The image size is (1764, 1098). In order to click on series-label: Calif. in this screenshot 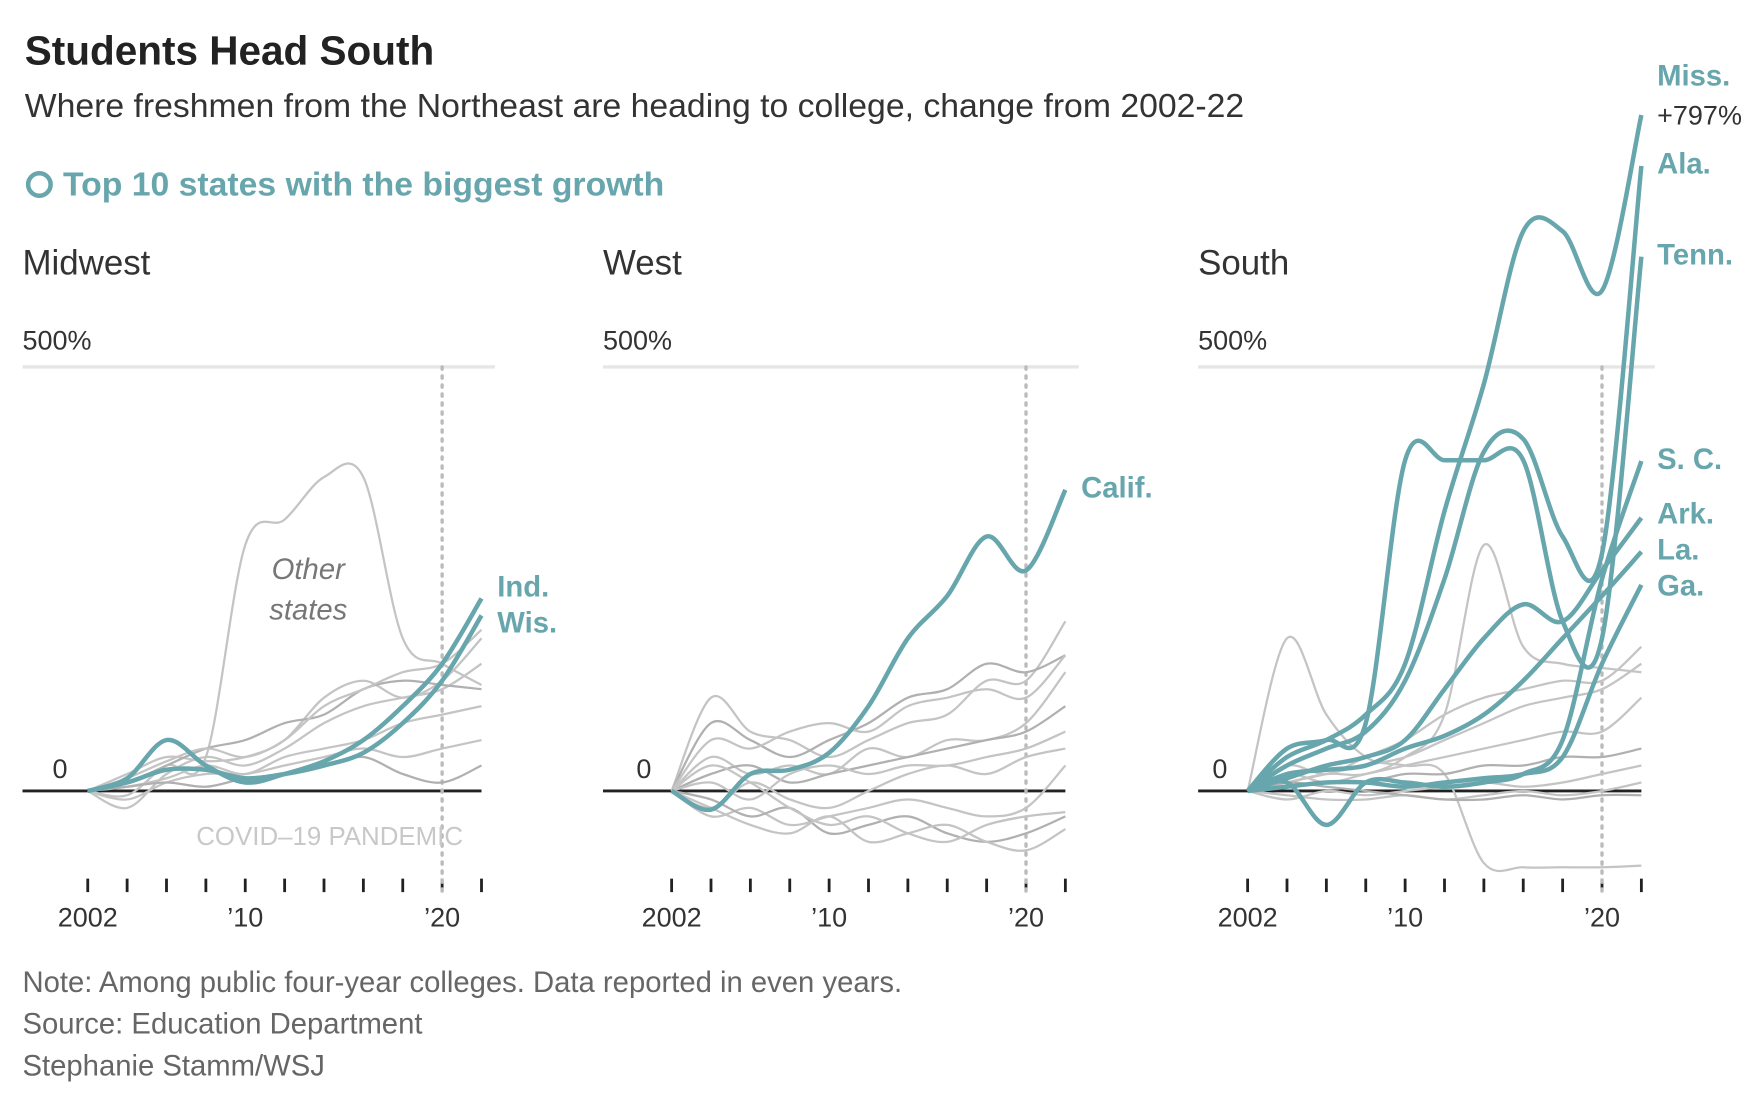, I will do `click(1117, 489)`.